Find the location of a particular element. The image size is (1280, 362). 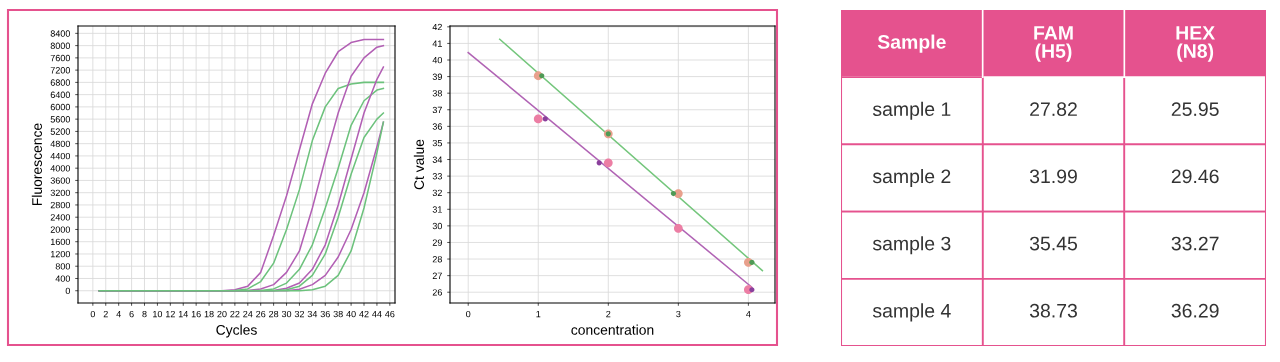

x-tick-label: 46 is located at coordinates (390, 314).